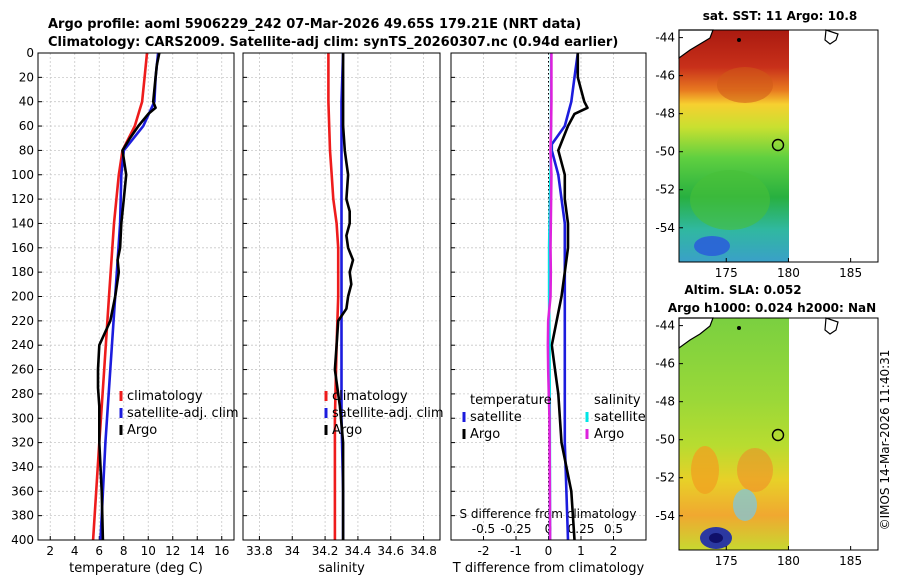 Image resolution: width=900 pixels, height=580 pixels. Describe the element at coordinates (347, 430) in the screenshot. I see `salinity-legend-label: Argo` at that location.